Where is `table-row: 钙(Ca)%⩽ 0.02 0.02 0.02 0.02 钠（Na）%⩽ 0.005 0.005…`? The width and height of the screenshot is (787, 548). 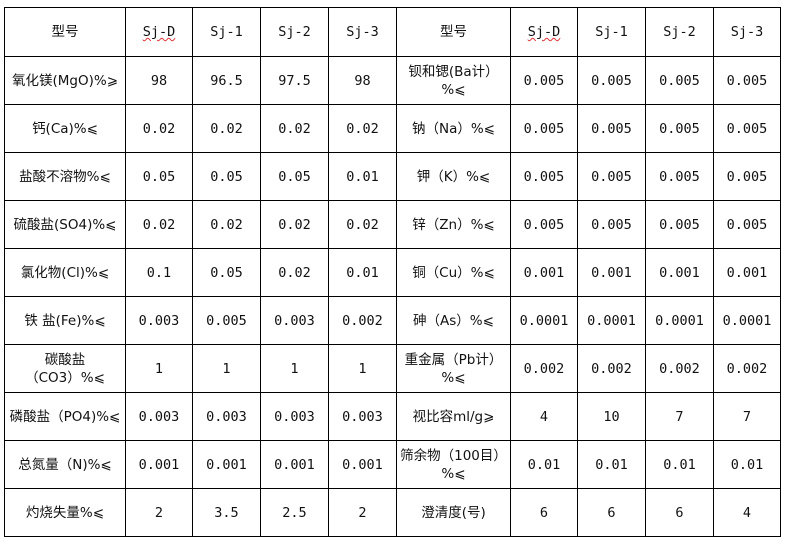
table-row: 钙(Ca)%⩽ 0.02 0.02 0.02 0.02 钠（Na）%⩽ 0.005 0.005… is located at coordinates (392, 128).